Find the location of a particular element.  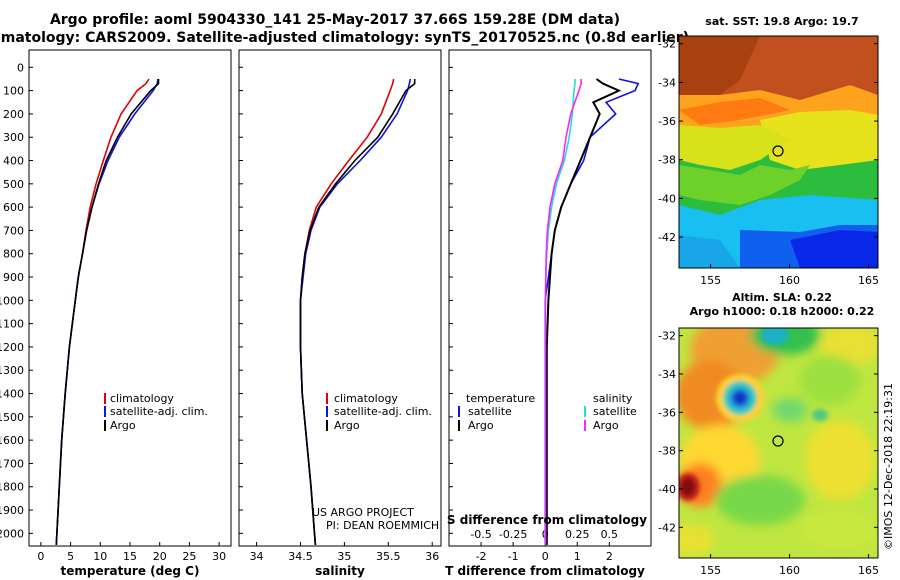

depth-tick-label: 600 is located at coordinates (13, 207).